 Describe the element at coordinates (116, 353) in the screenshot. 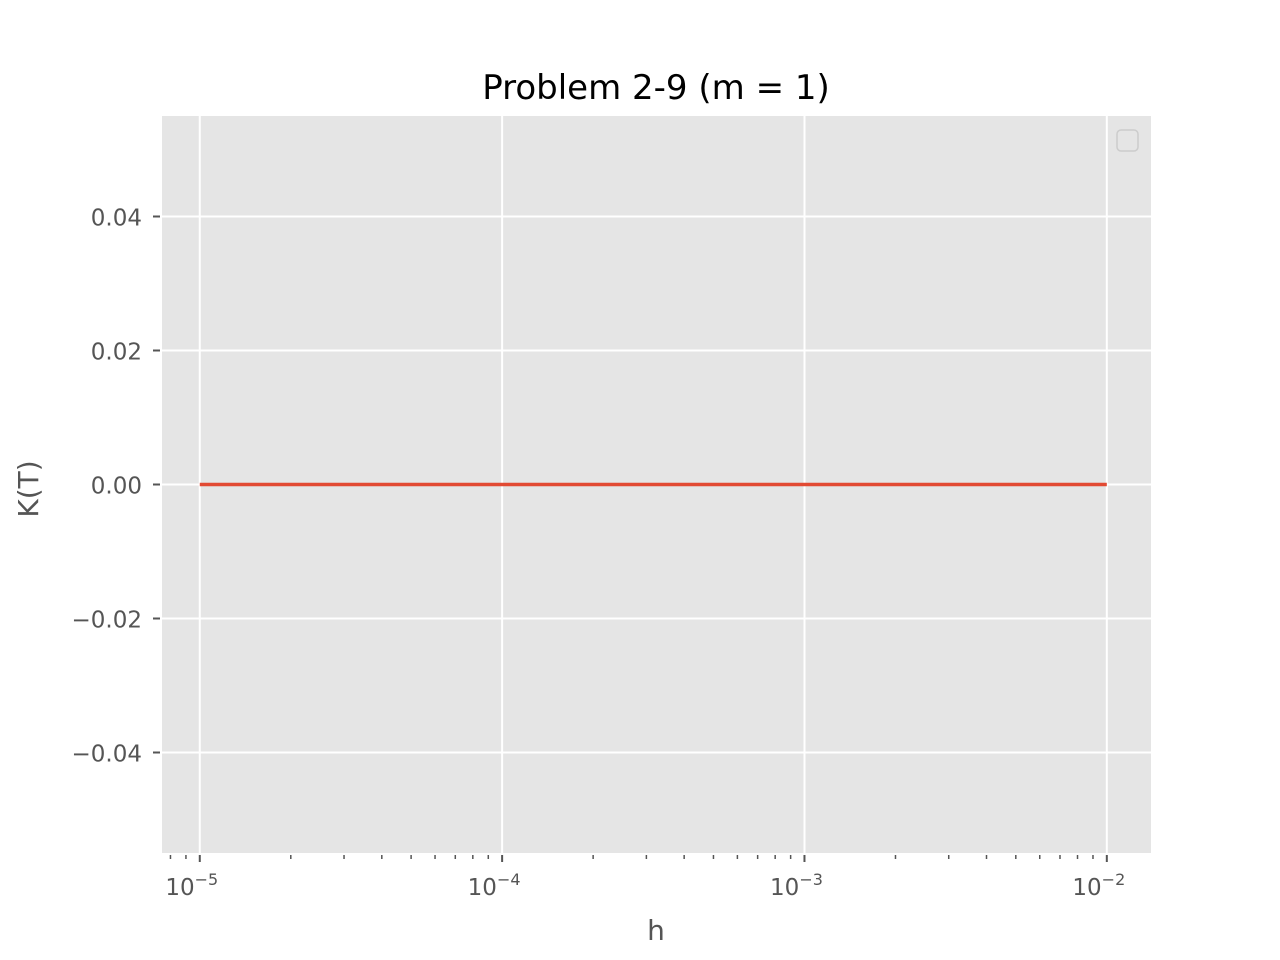

I see `y-tick-label: 0.02` at that location.